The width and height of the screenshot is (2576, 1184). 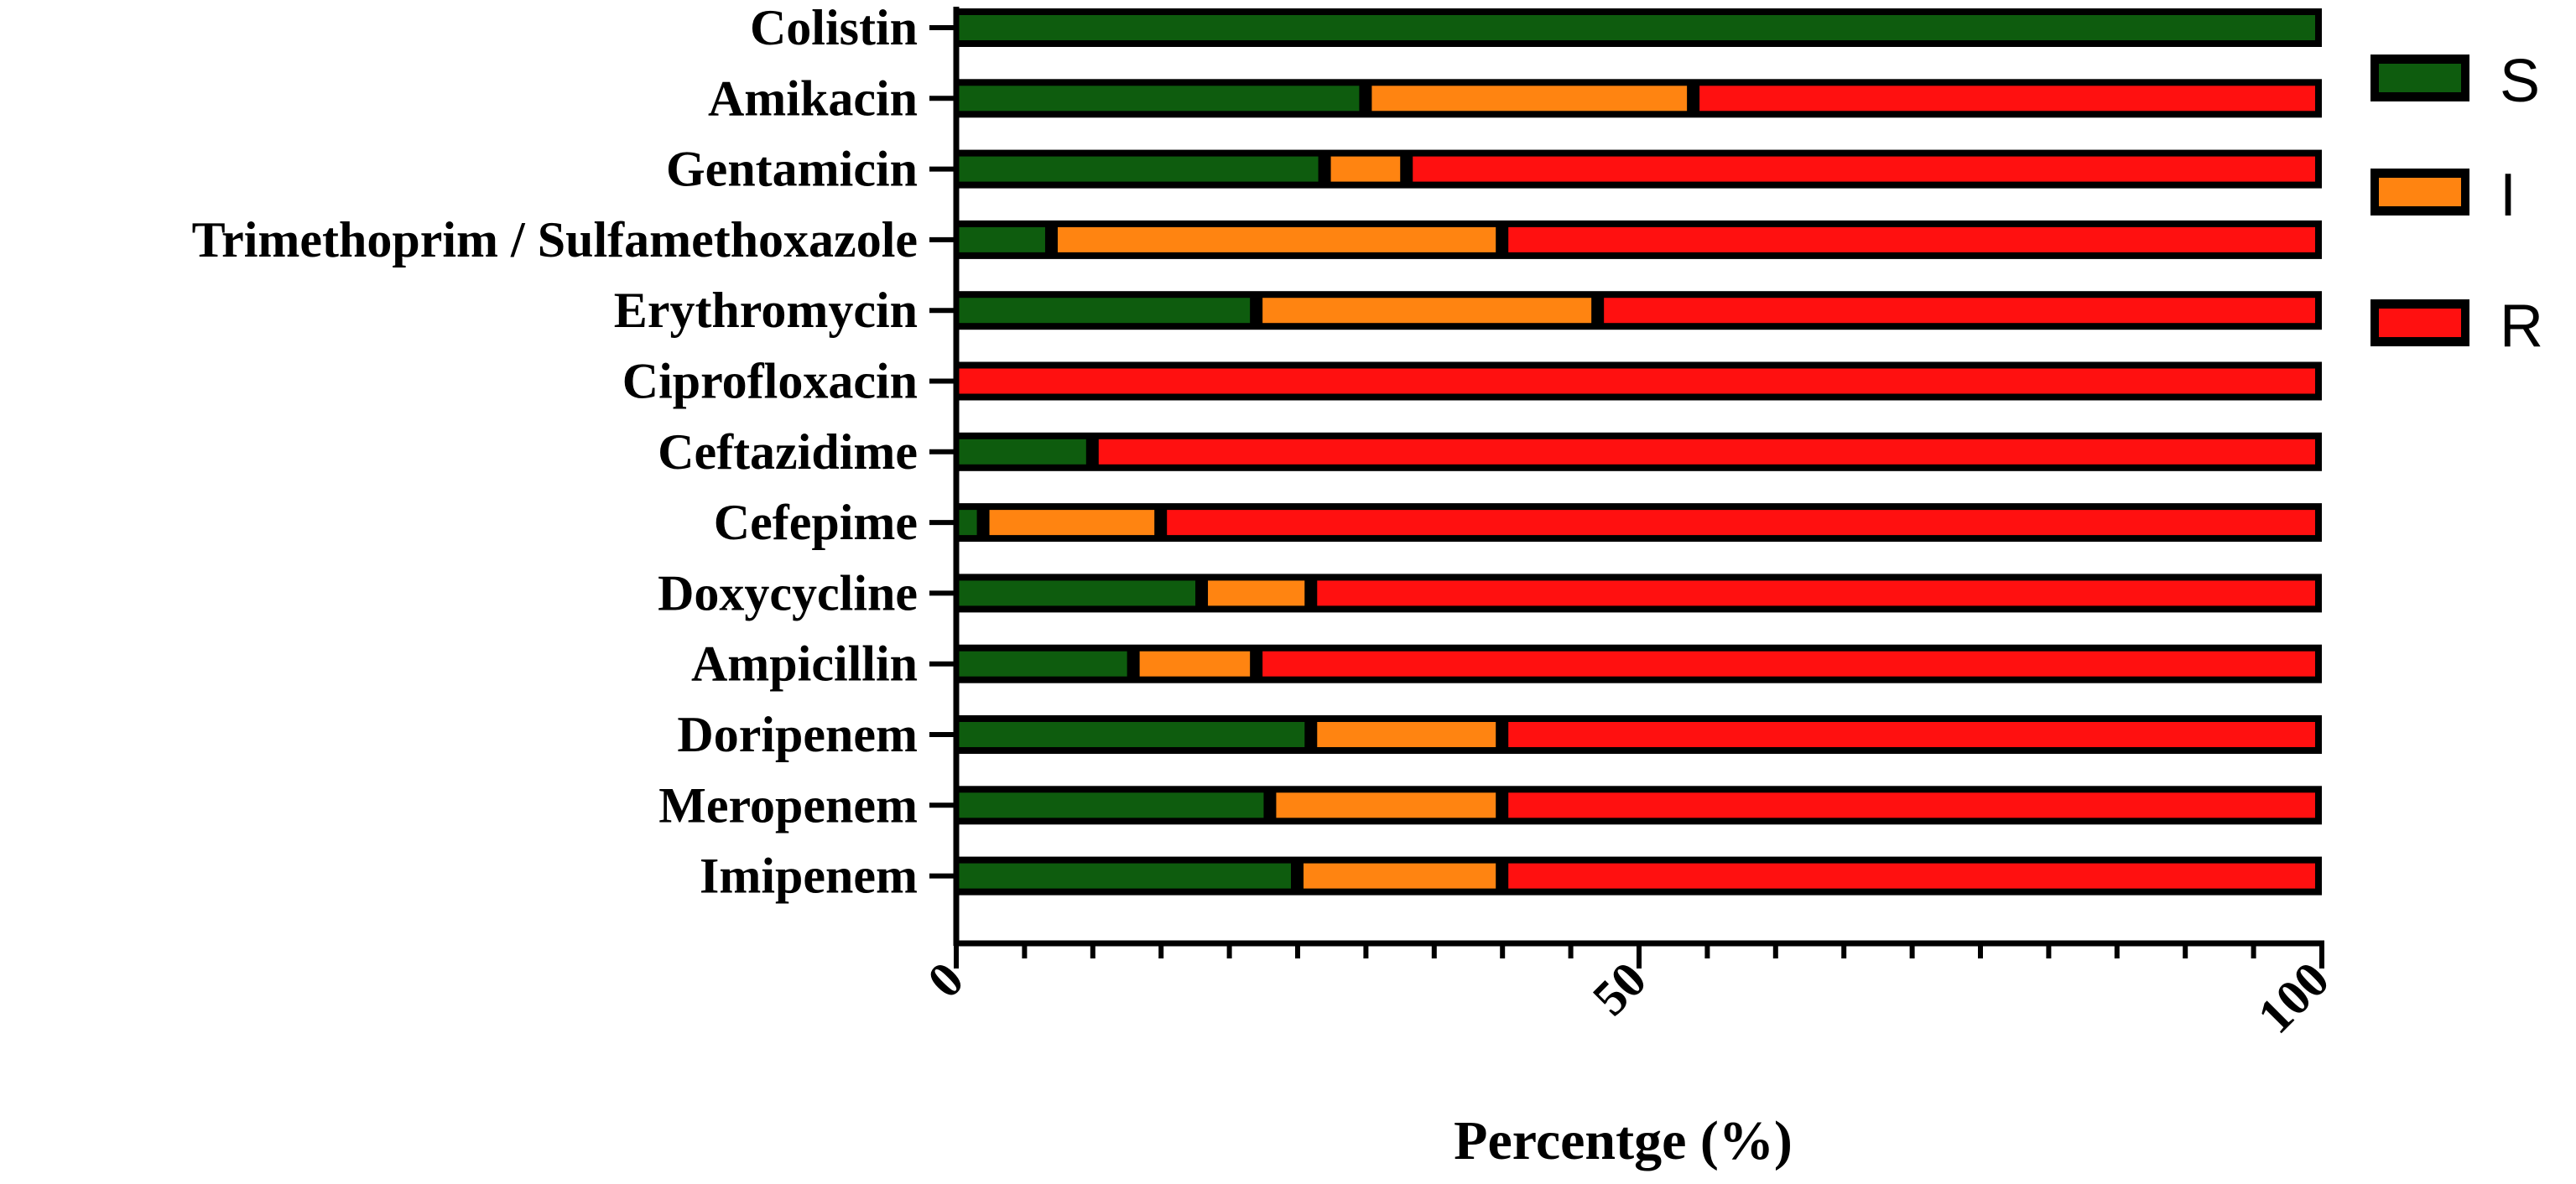 I want to click on category-label: Trimethoprim / Sulfamethoxazole, so click(x=555, y=240).